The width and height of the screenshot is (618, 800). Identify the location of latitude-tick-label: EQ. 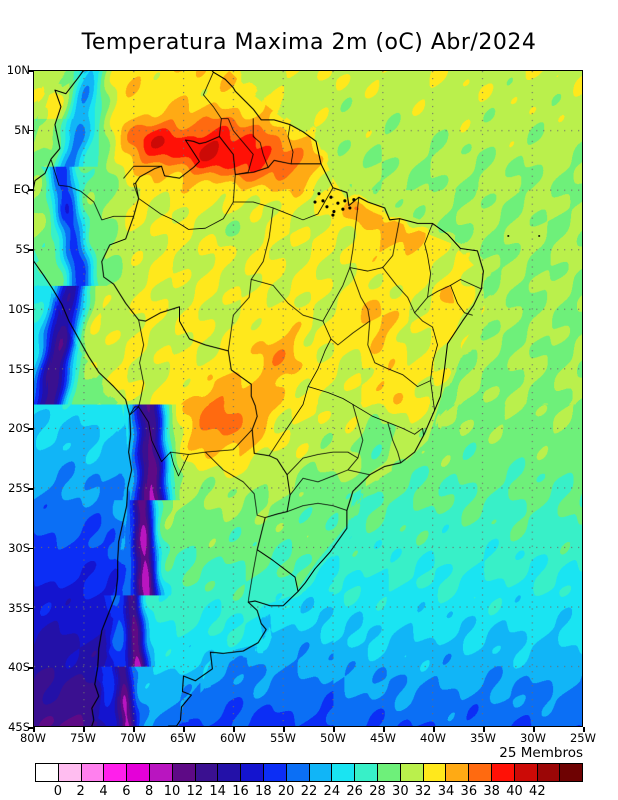
(21, 189).